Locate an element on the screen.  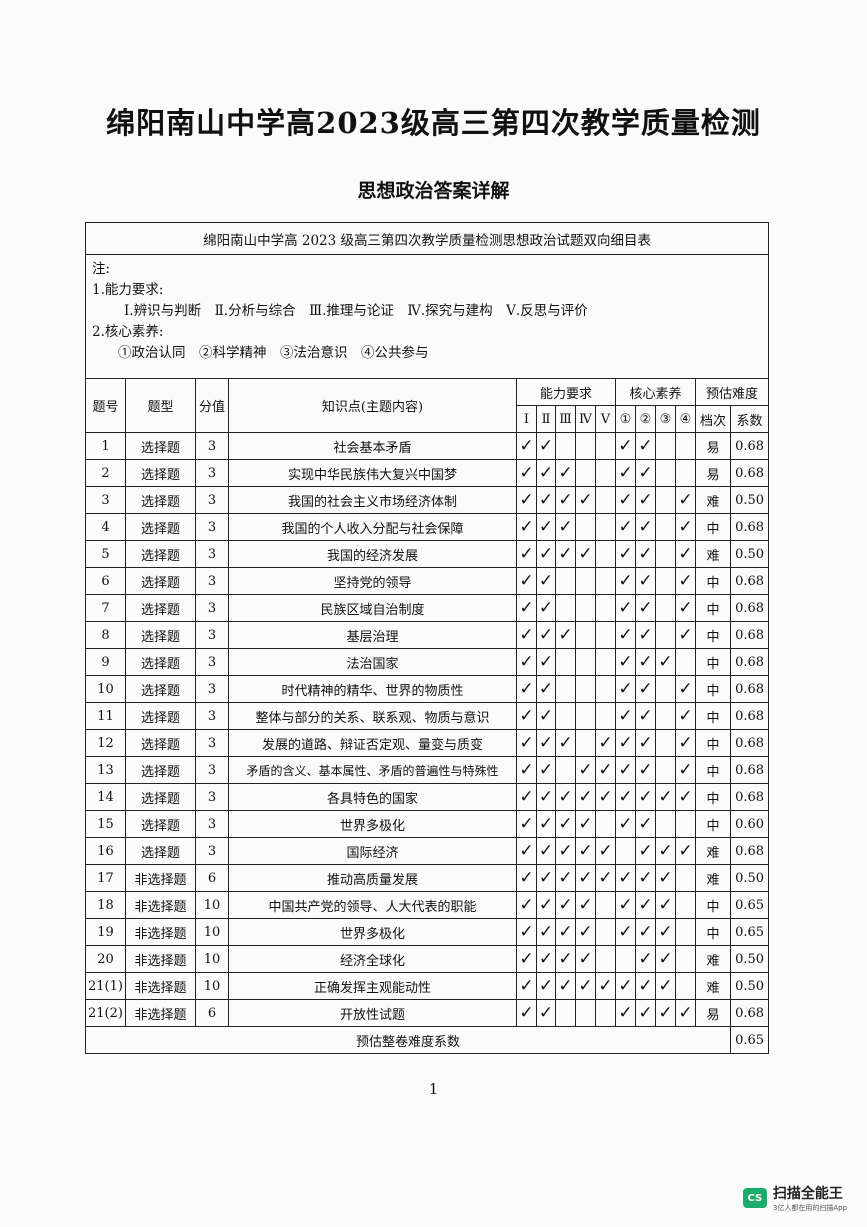
row-num: 13 is located at coordinates (105, 770).